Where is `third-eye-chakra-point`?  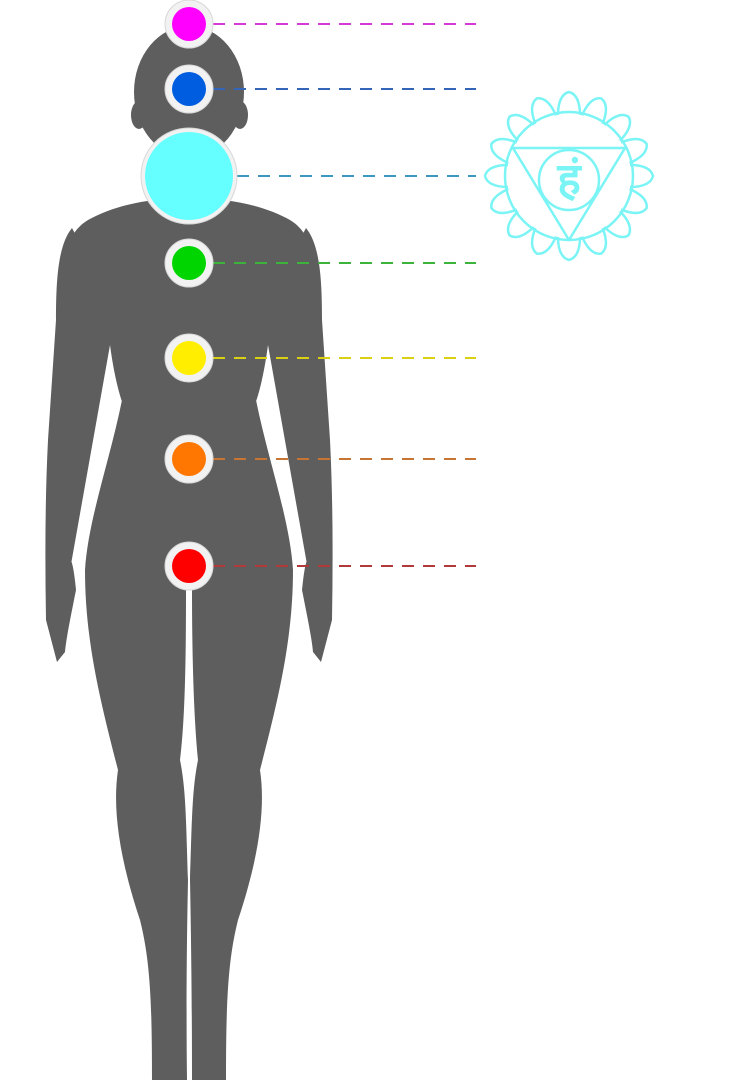
third-eye-chakra-point is located at coordinates (189, 89).